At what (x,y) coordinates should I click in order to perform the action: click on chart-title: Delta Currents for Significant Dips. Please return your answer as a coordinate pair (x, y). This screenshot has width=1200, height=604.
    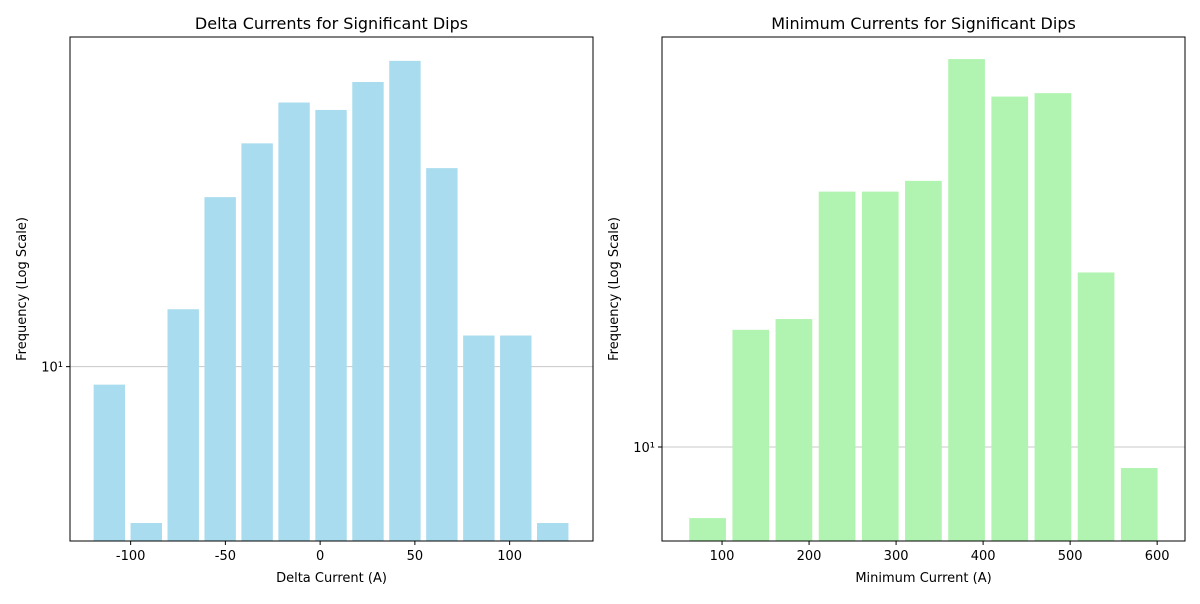
    Looking at the image, I should click on (331, 23).